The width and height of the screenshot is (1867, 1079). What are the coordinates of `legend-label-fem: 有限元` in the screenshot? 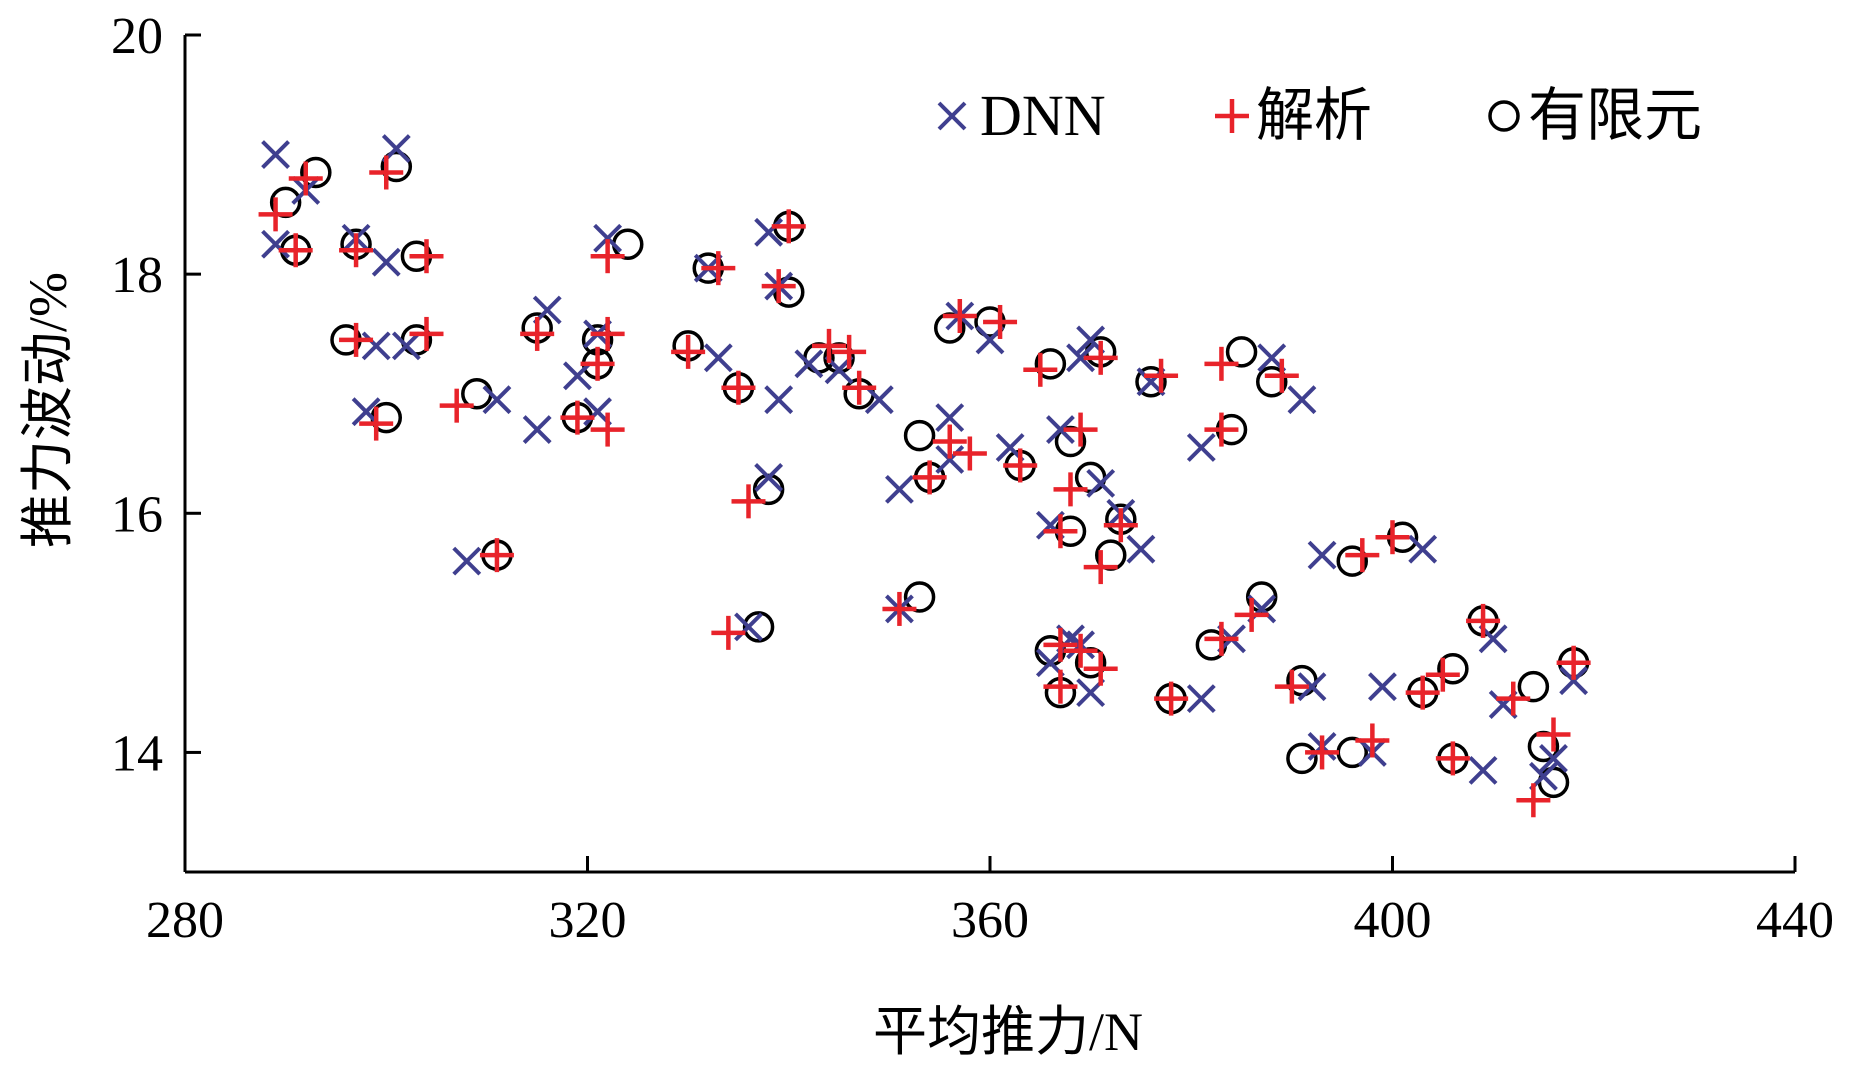 It's located at (1615, 115).